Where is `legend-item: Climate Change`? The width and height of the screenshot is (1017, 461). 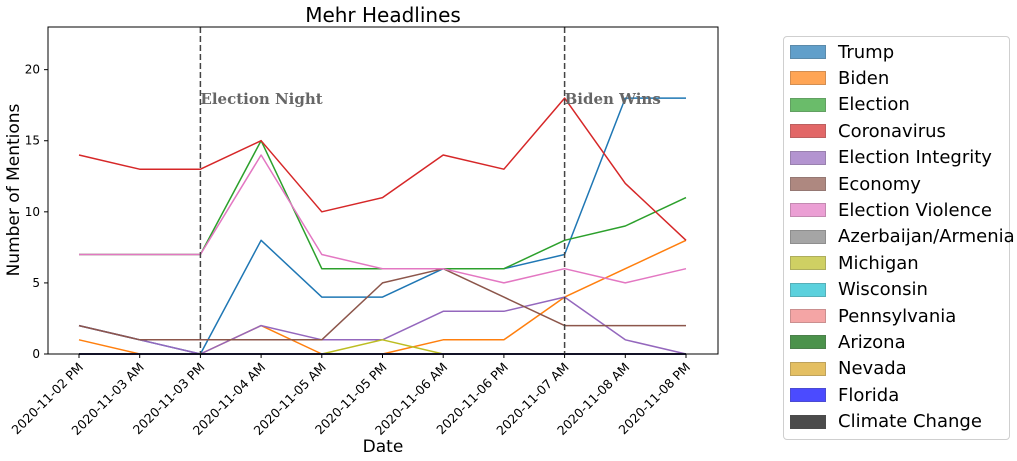 legend-item: Climate Change is located at coordinates (886, 422).